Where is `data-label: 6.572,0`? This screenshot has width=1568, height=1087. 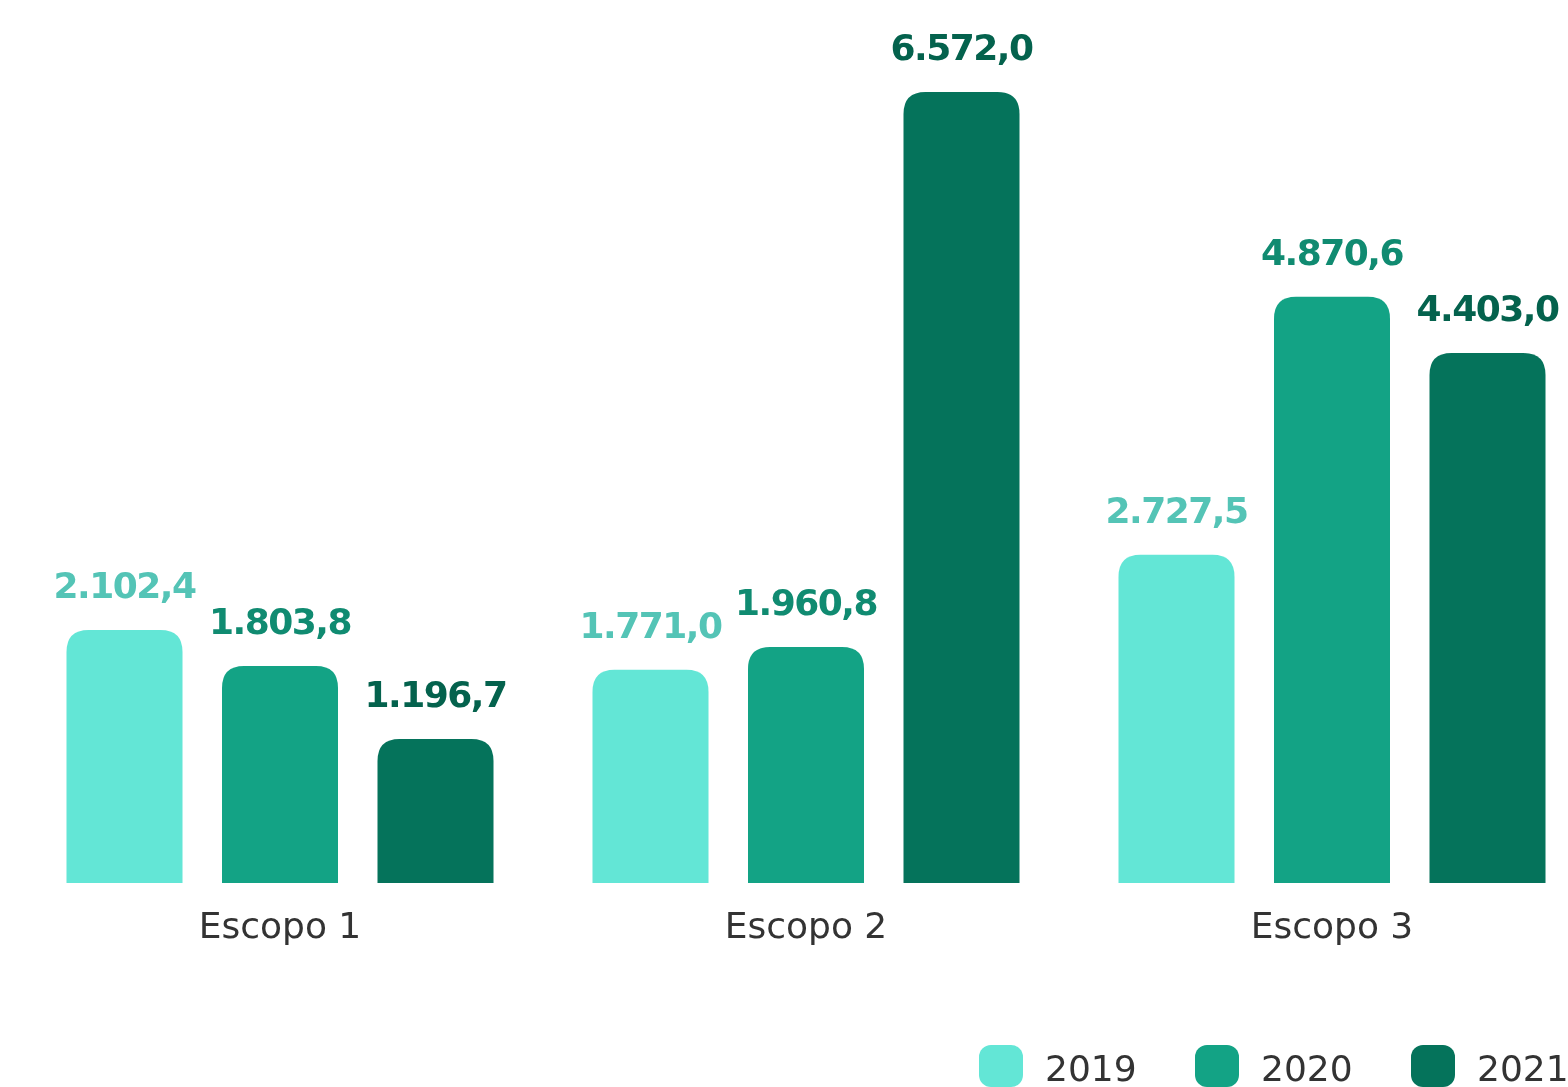
data-label: 6.572,0 is located at coordinates (961, 47).